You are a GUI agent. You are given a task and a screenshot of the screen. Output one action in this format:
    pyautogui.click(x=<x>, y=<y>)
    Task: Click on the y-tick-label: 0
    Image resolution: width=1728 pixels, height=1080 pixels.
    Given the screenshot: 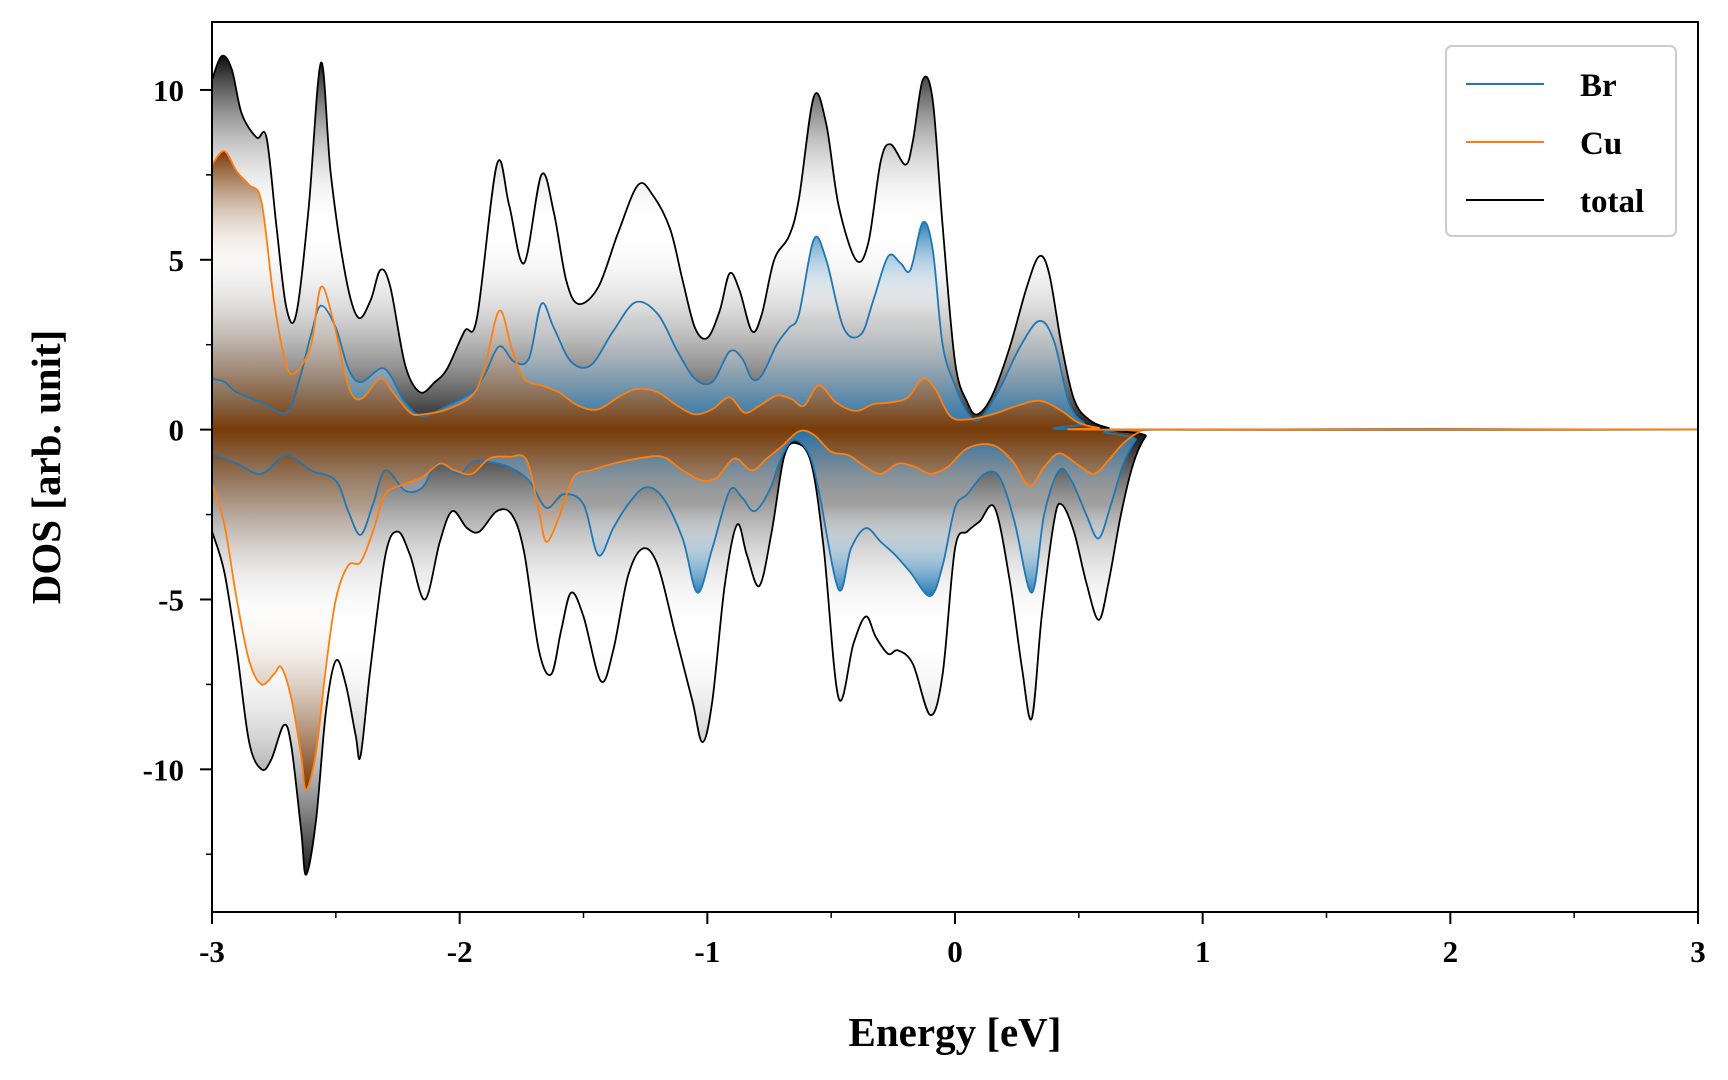 What is the action you would take?
    pyautogui.click(x=177, y=430)
    